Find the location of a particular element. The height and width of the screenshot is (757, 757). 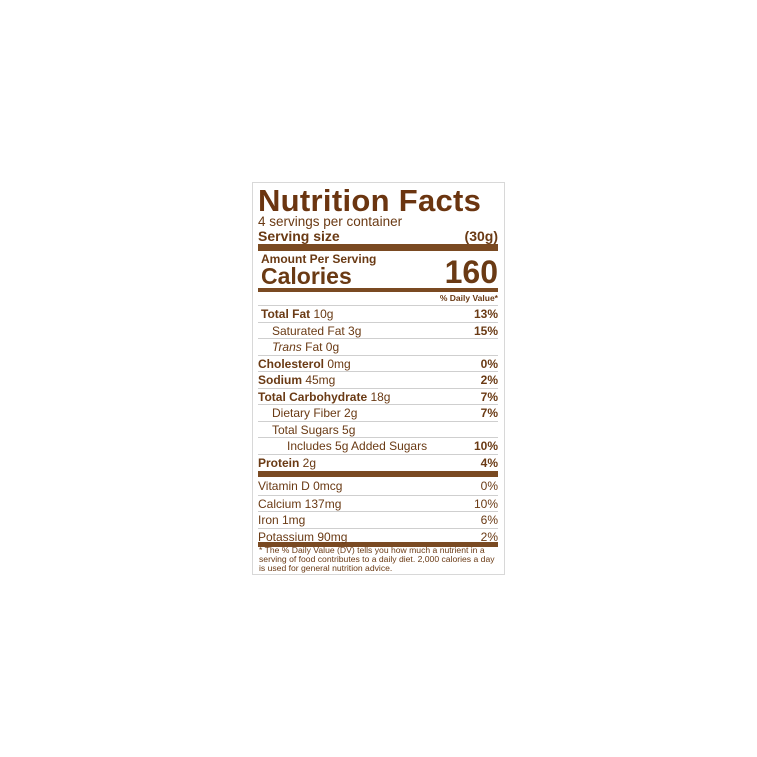

vitamin-name: Vitamin D 0mcg is located at coordinates (300, 486).